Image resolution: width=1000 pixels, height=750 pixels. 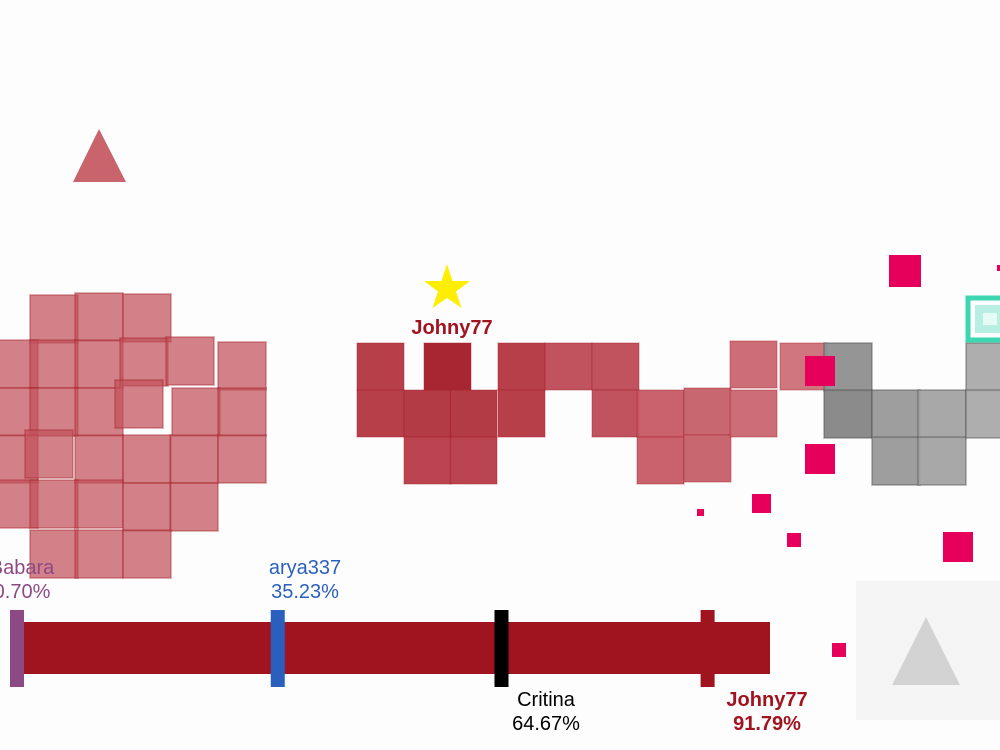 What do you see at coordinates (390, 648) in the screenshot?
I see `progress-track` at bounding box center [390, 648].